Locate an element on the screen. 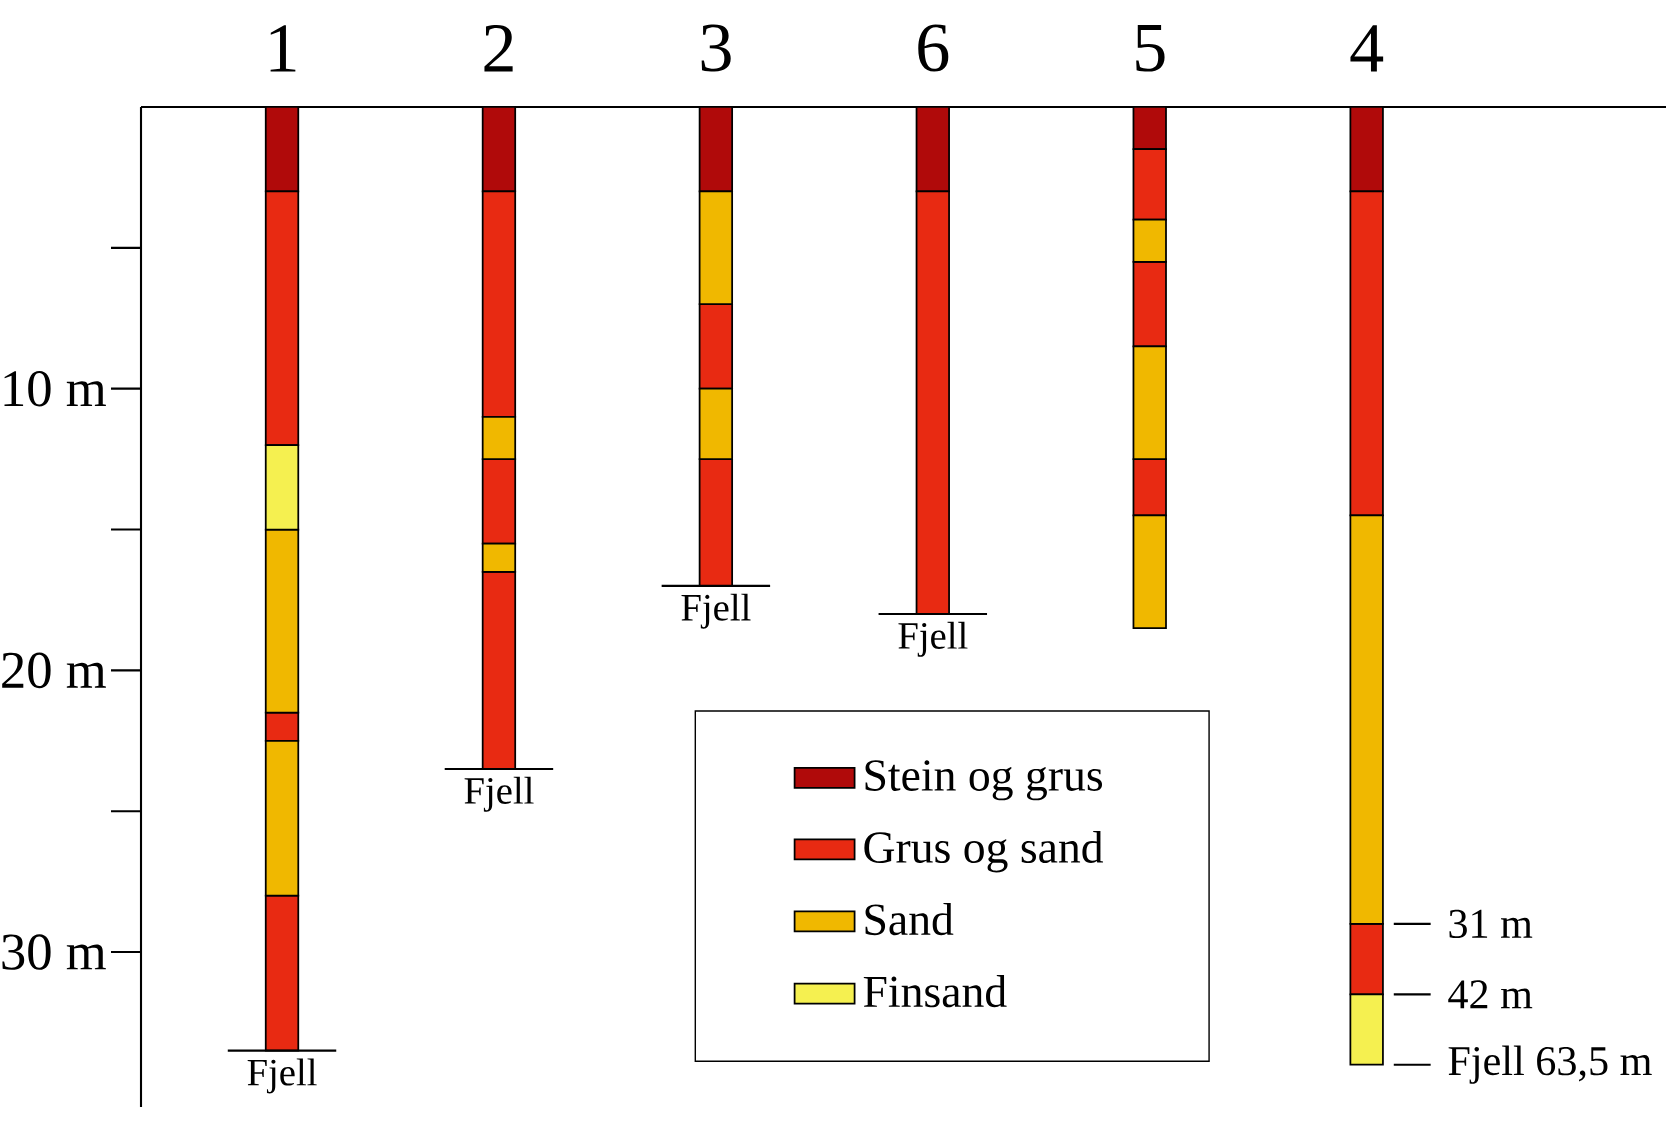  y-tick-label: 30 m is located at coordinates (54, 952).